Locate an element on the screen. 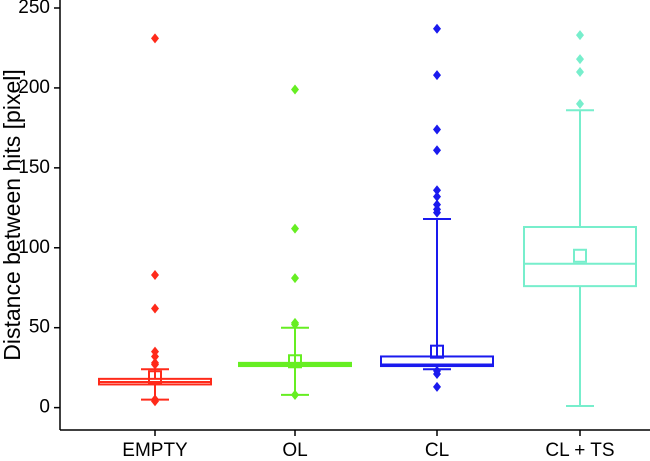 The height and width of the screenshot is (461, 650). y-tick-label: 150 is located at coordinates (34, 167).